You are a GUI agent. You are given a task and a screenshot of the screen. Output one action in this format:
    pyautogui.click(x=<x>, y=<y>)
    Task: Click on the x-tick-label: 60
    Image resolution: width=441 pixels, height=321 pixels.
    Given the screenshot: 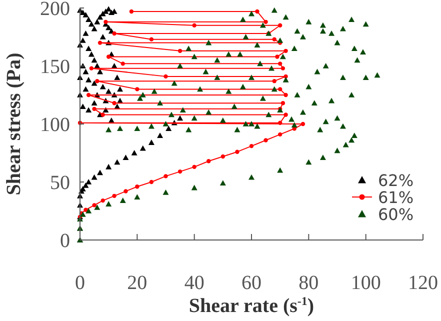 What is the action you would take?
    pyautogui.click(x=252, y=283)
    